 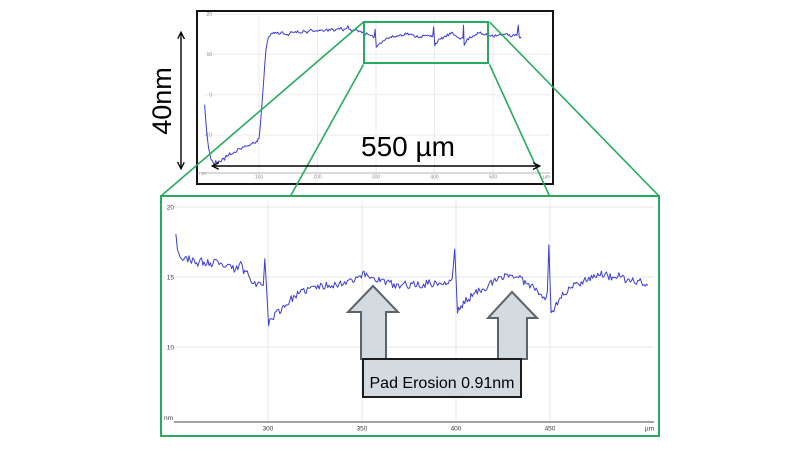 I want to click on pad-erosion-label: Pad Erosion 0.91nm, so click(x=442, y=378).